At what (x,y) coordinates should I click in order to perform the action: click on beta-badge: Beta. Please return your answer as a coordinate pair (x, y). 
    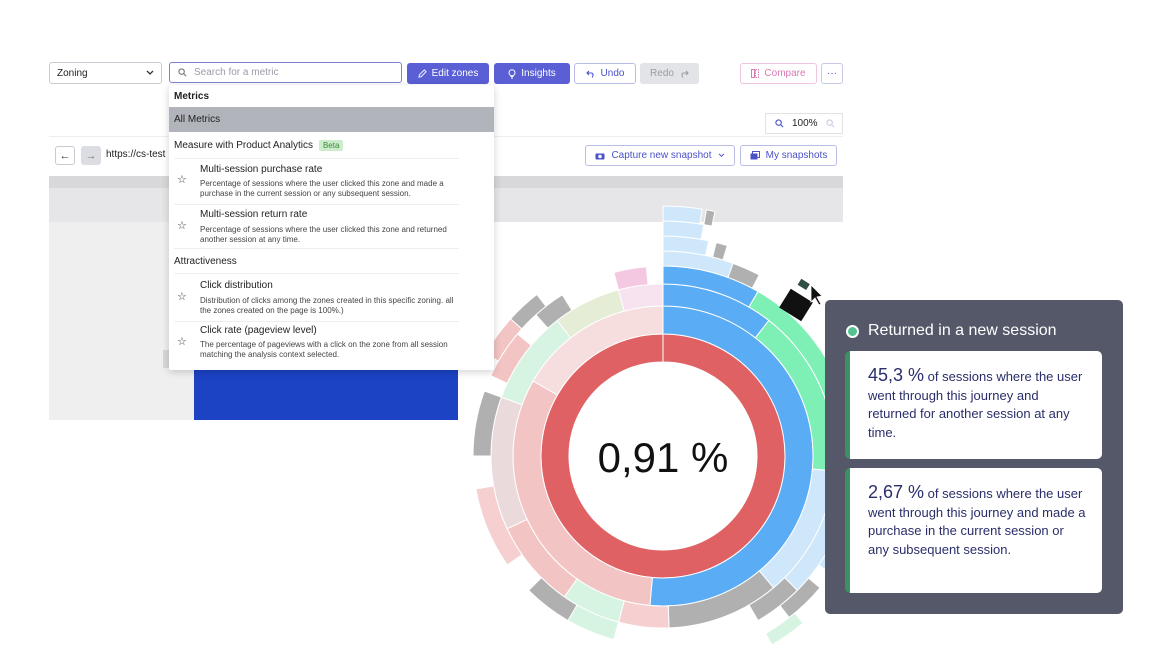
    Looking at the image, I should click on (331, 145).